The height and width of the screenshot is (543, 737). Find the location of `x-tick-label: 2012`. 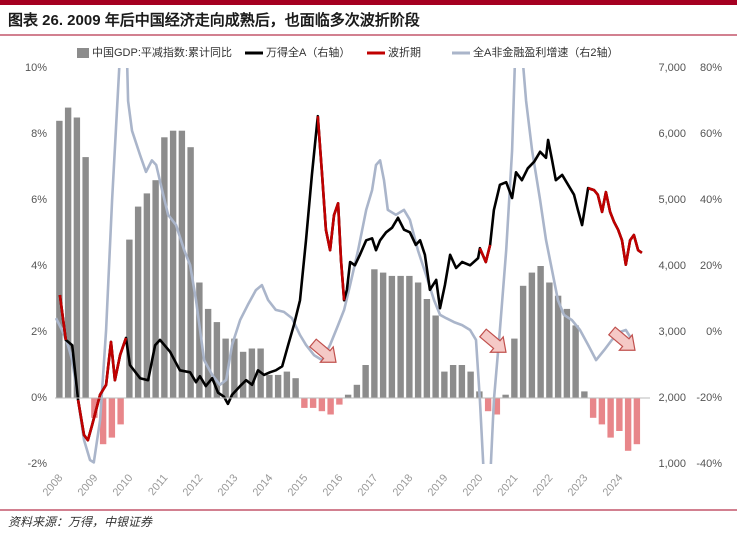

x-tick-label: 2012 is located at coordinates (193, 485).